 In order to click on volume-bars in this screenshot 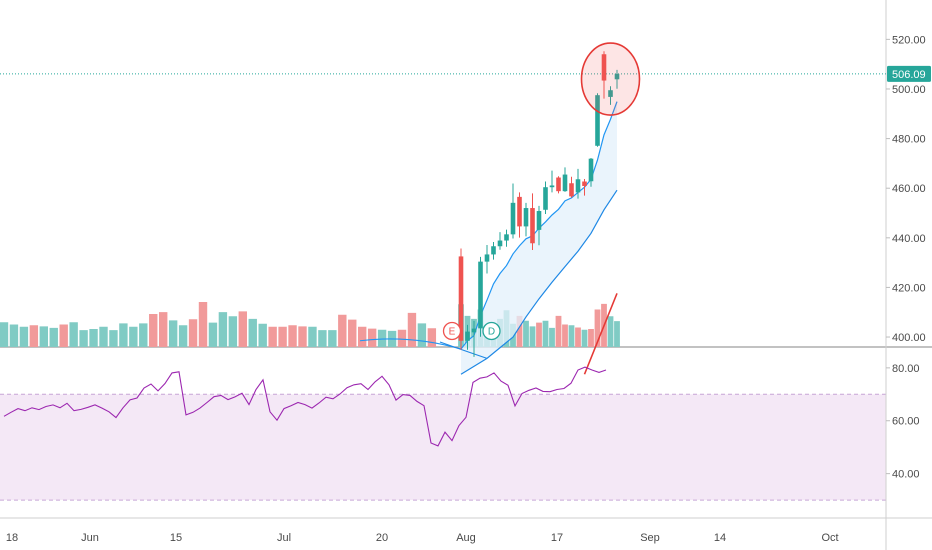, I will do `click(310, 324)`.